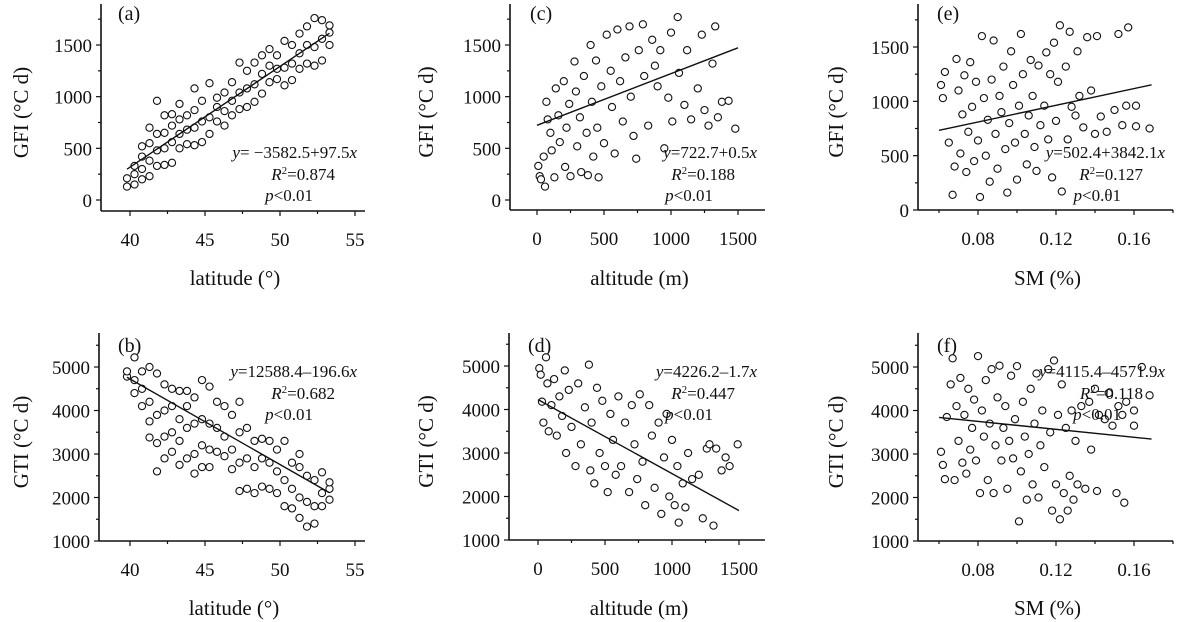 The image size is (1200, 622). What do you see at coordinates (947, 346) in the screenshot?
I see `panel-label: (f)` at bounding box center [947, 346].